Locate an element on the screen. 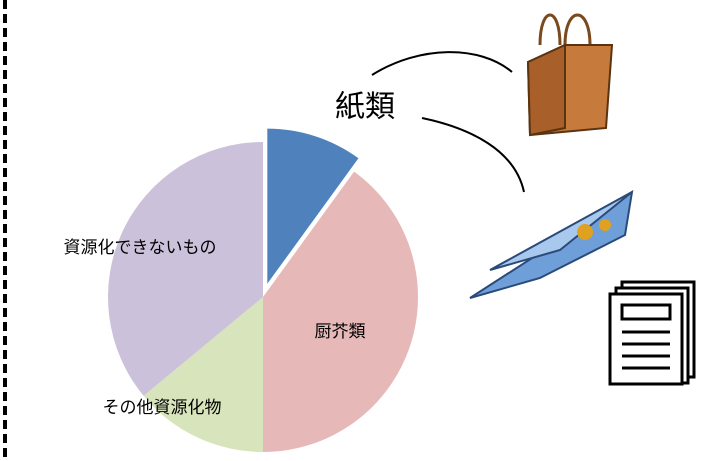 The height and width of the screenshot is (461, 726). document-icon is located at coordinates (652, 333).